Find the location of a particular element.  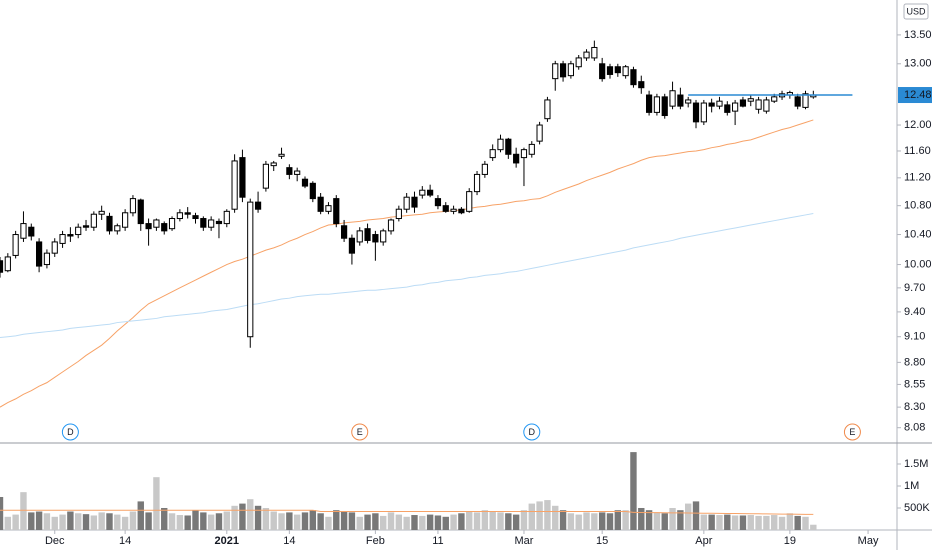

price-badge-label: 12.48 is located at coordinates (918, 95).